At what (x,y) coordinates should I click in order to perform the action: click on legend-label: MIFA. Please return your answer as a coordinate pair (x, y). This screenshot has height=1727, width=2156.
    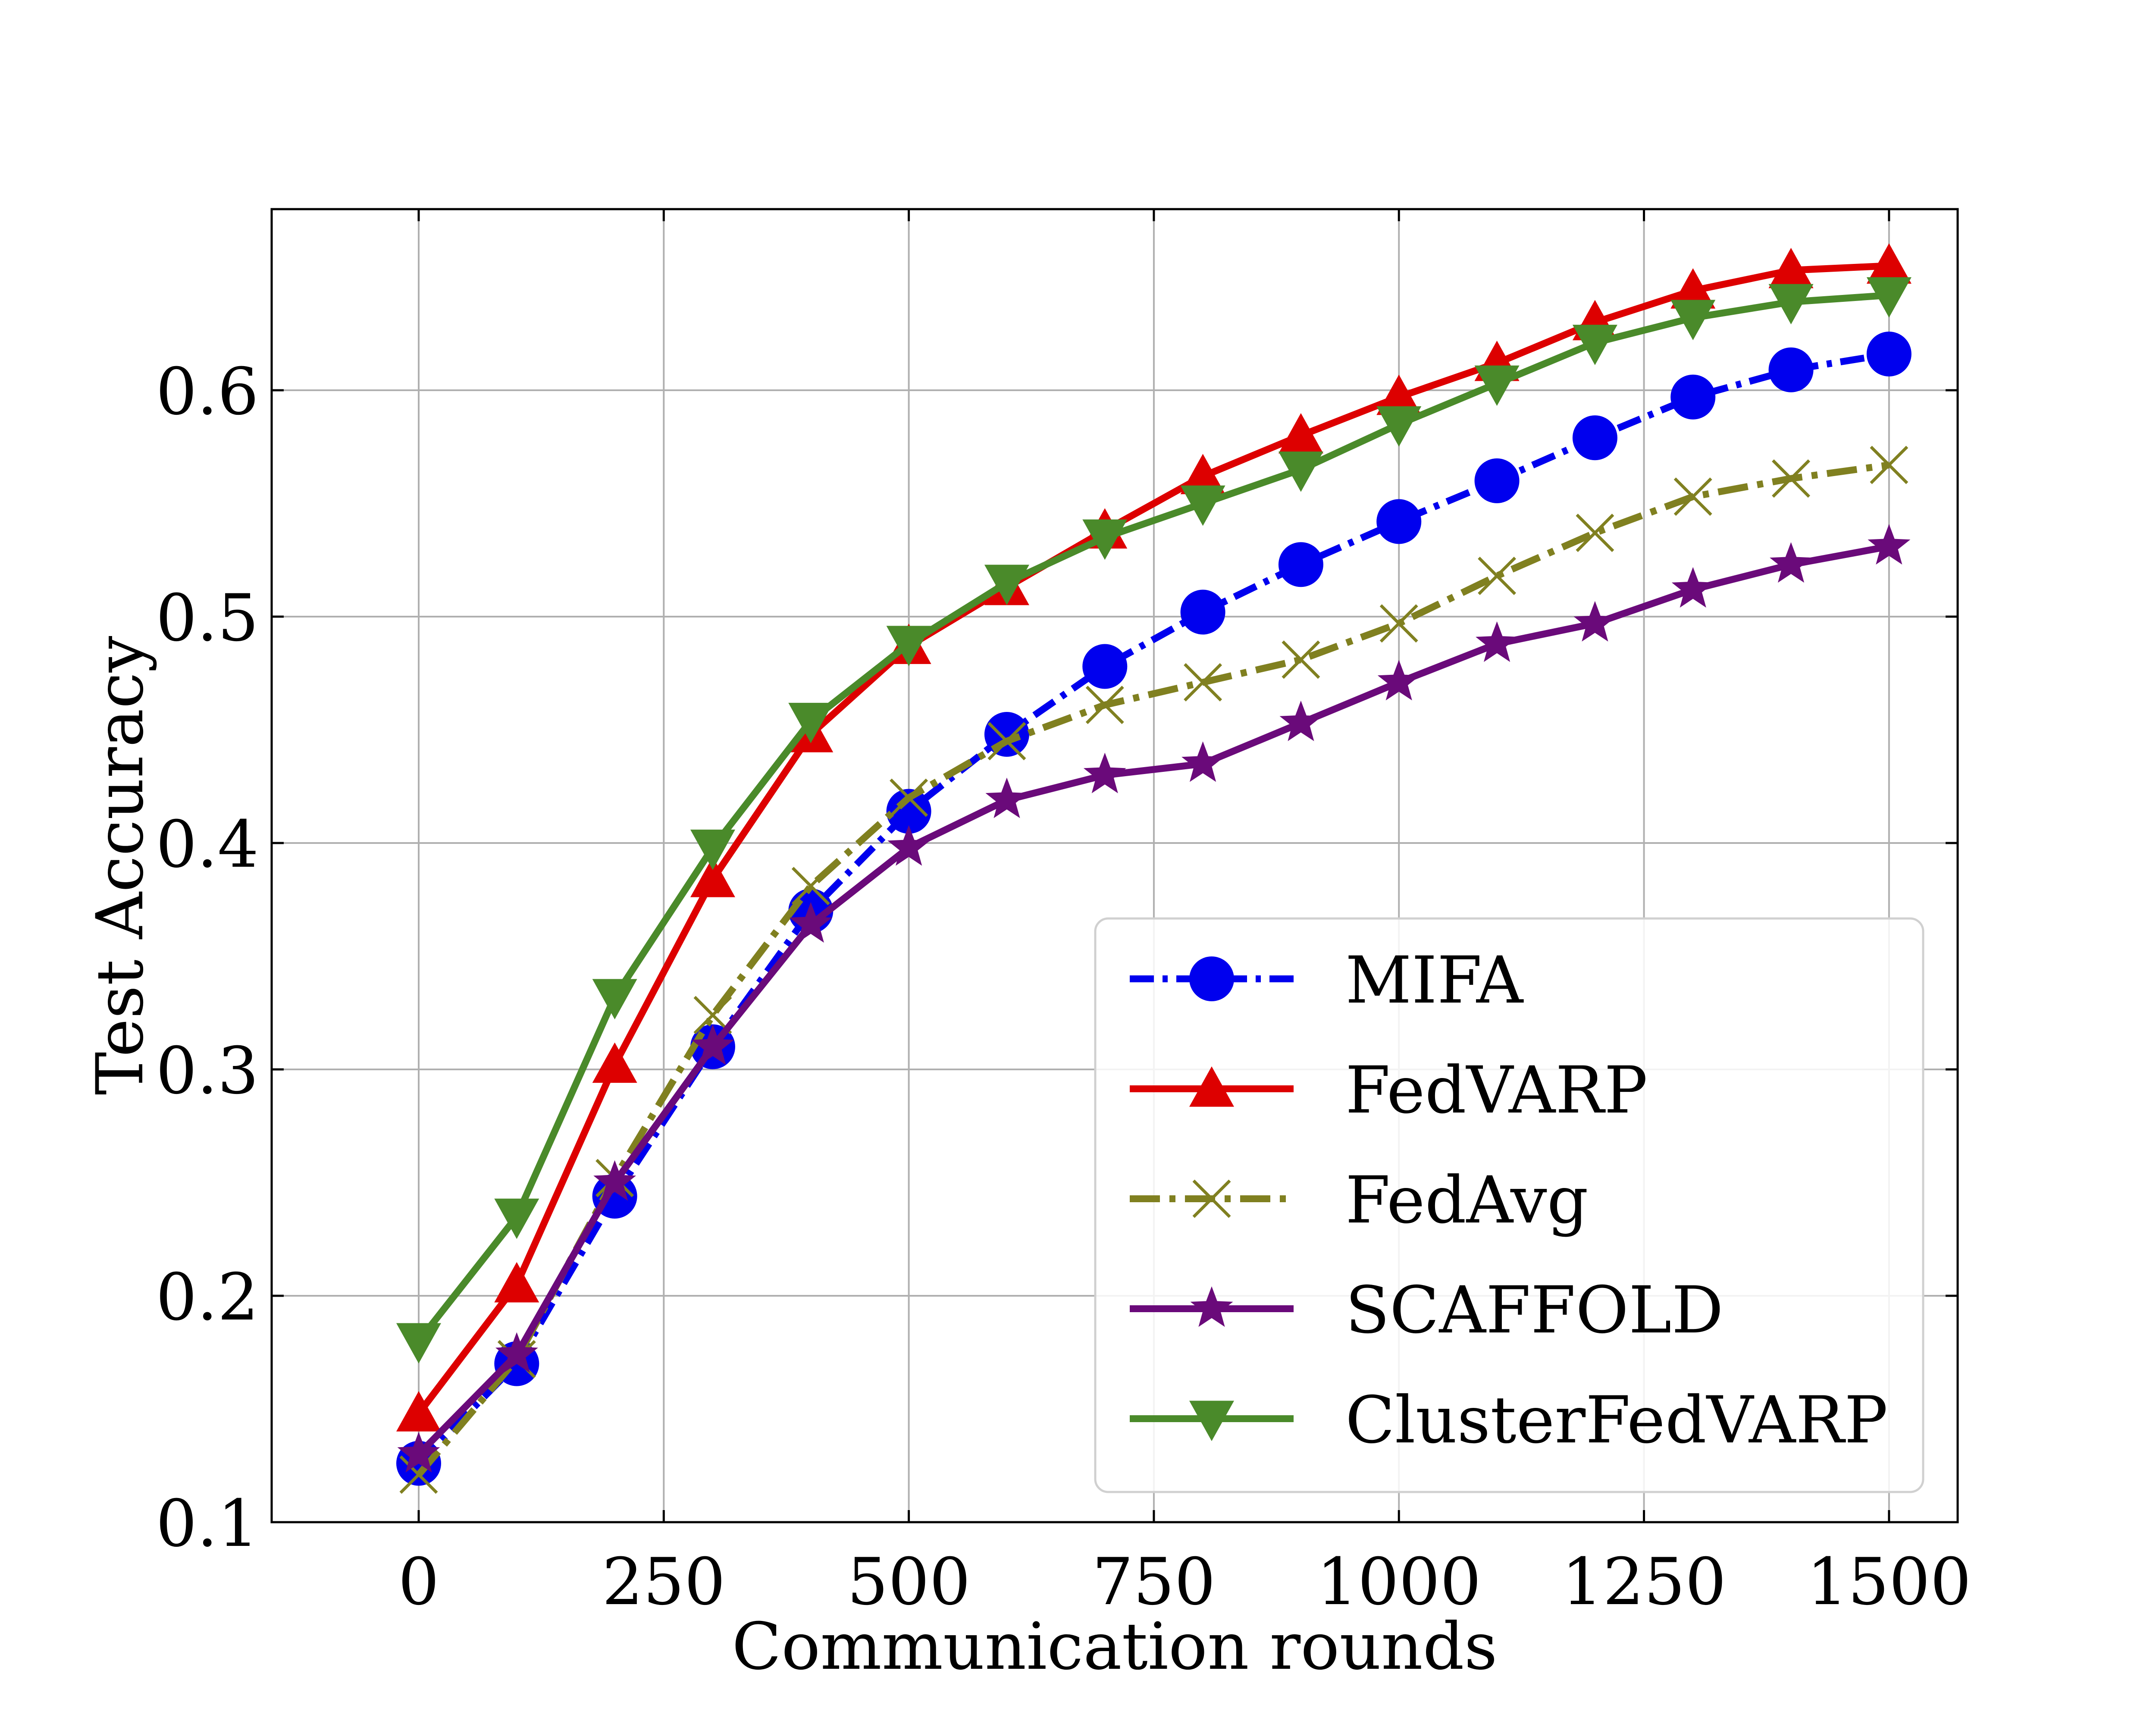
    Looking at the image, I should click on (1434, 980).